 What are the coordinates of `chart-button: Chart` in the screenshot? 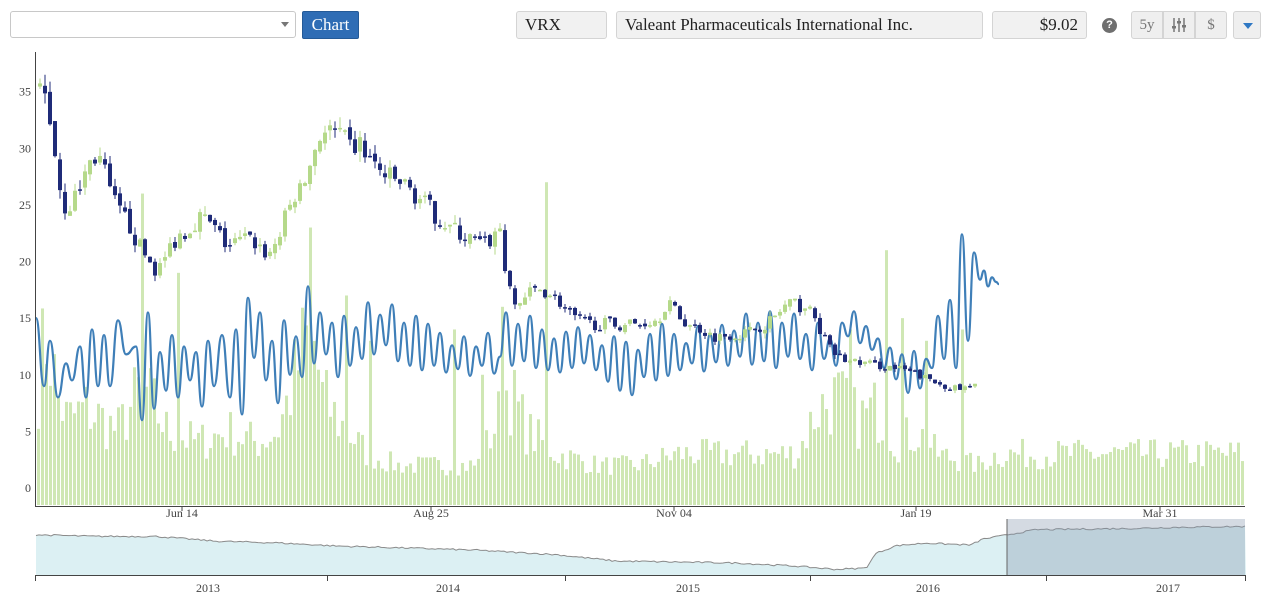 It's located at (330, 25).